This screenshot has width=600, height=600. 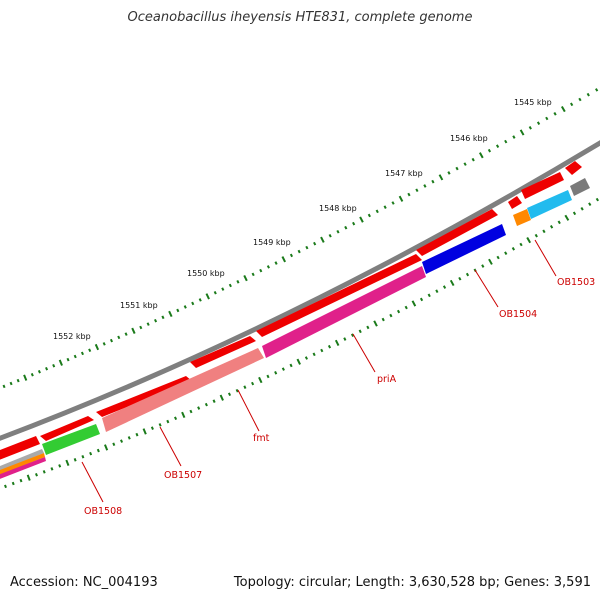 I want to click on gene-ob1508, so click(x=71, y=439).